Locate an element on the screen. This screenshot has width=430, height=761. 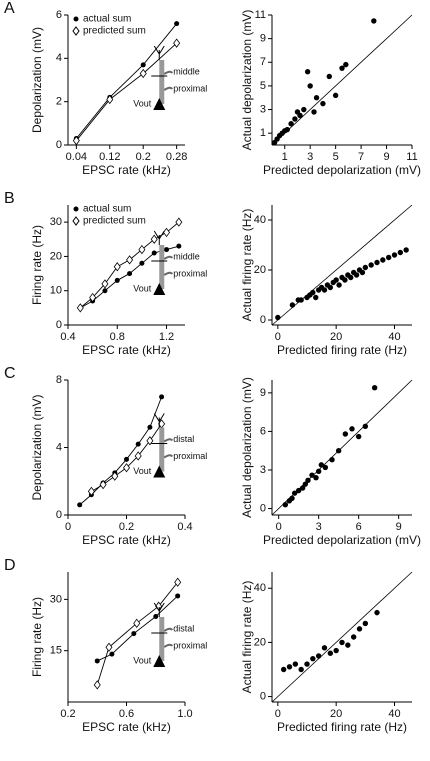
x-tick-label: 0.4 is located at coordinates (67, 337).